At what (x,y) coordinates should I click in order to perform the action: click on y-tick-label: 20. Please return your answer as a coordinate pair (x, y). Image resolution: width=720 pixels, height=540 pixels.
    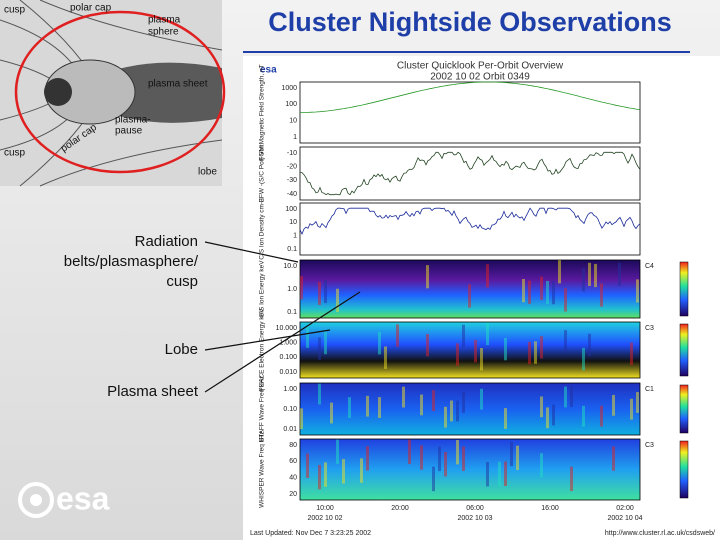
    Looking at the image, I should click on (293, 494).